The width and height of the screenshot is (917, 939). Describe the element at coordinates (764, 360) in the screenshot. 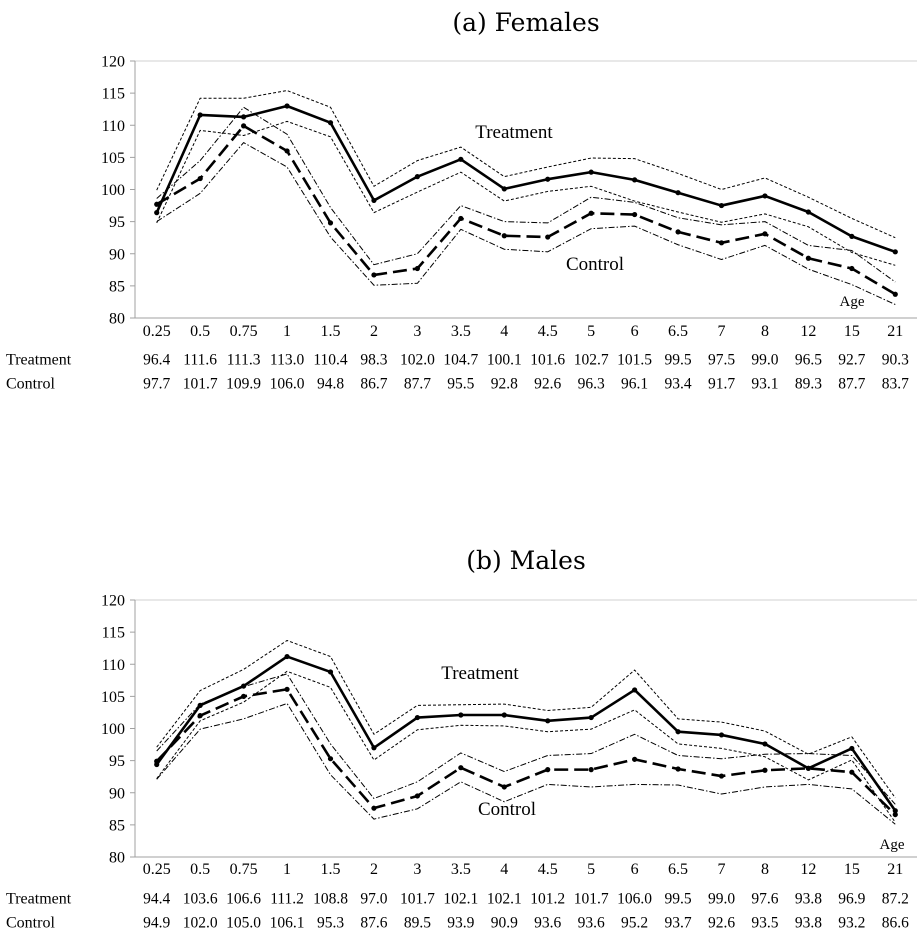

I see `table-cell-treatment: 99.0` at that location.